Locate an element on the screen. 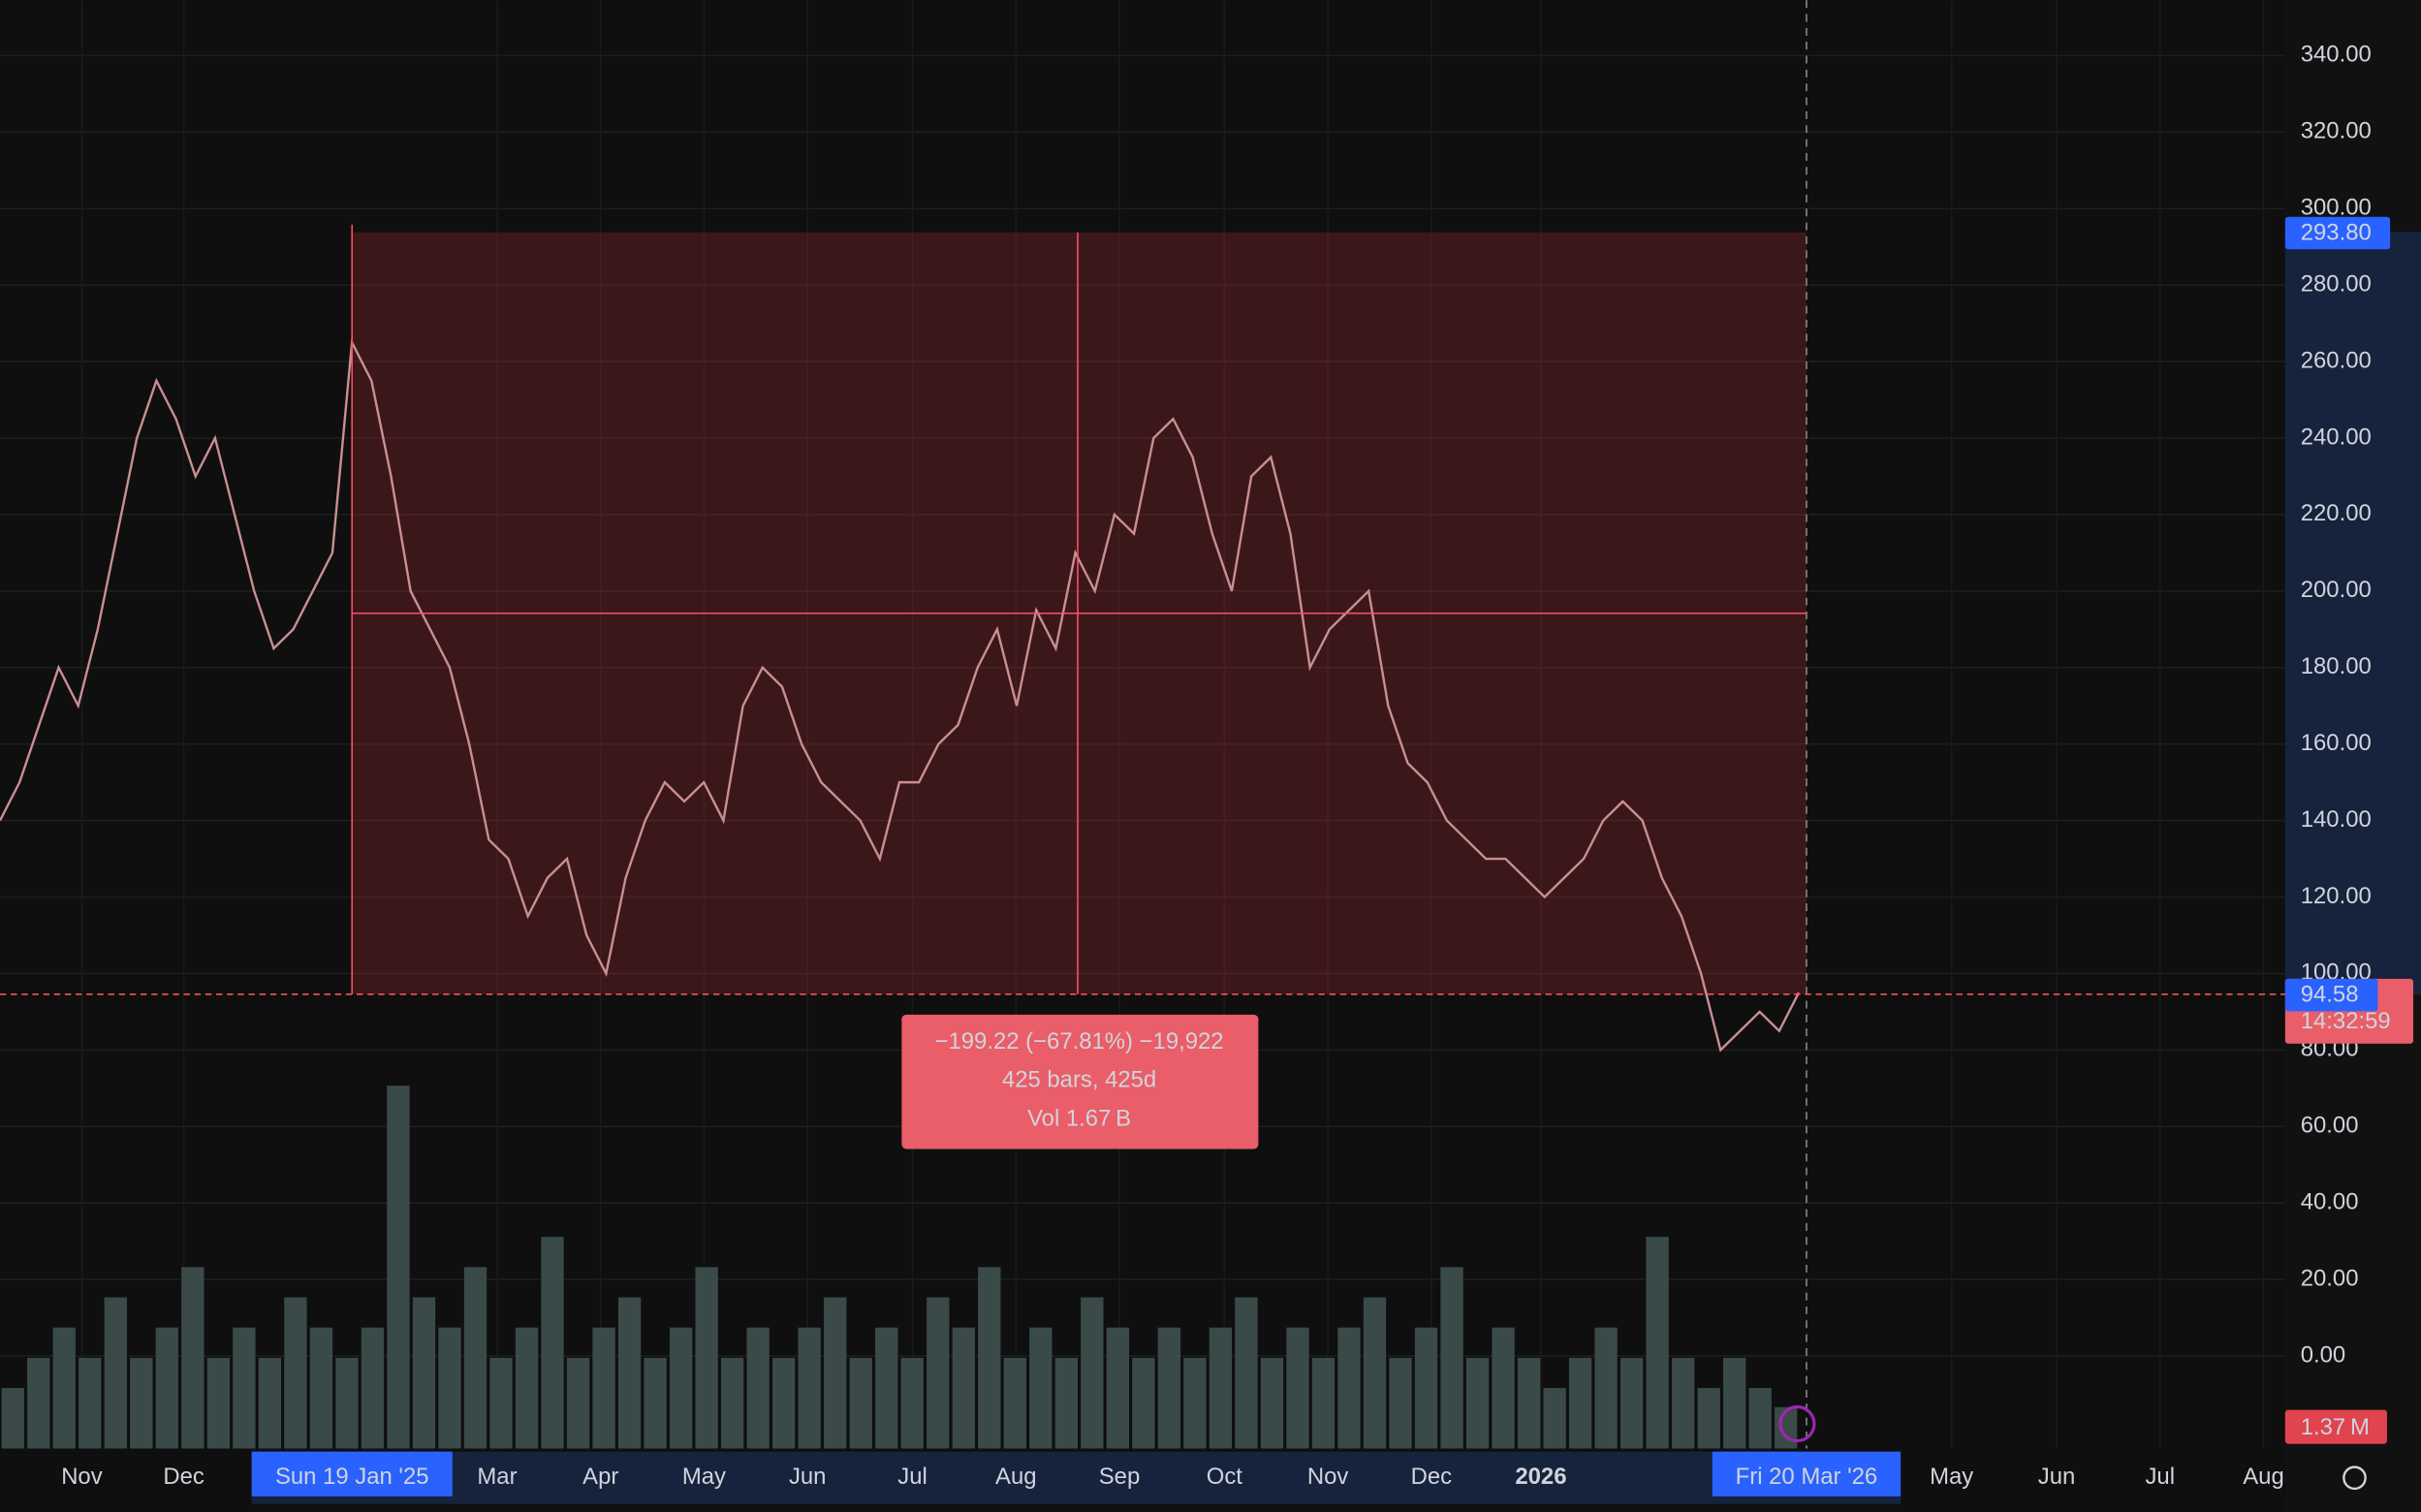 Image resolution: width=2421 pixels, height=1512 pixels. measure-info-bg is located at coordinates (1080, 1082).